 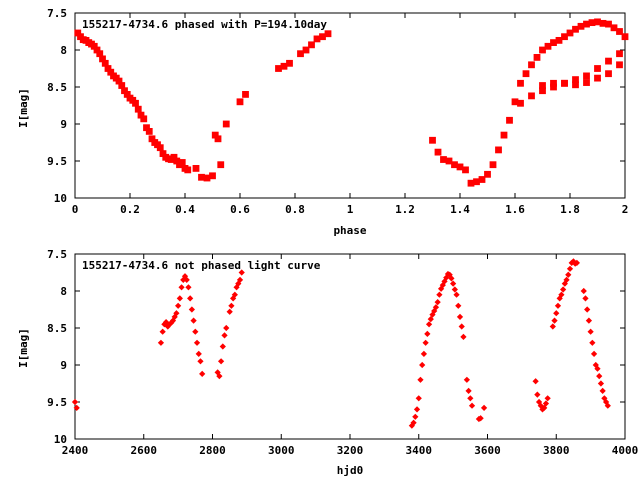 What do you see at coordinates (60, 198) in the screenshot?
I see `phased-y-tick-label: 10` at bounding box center [60, 198].